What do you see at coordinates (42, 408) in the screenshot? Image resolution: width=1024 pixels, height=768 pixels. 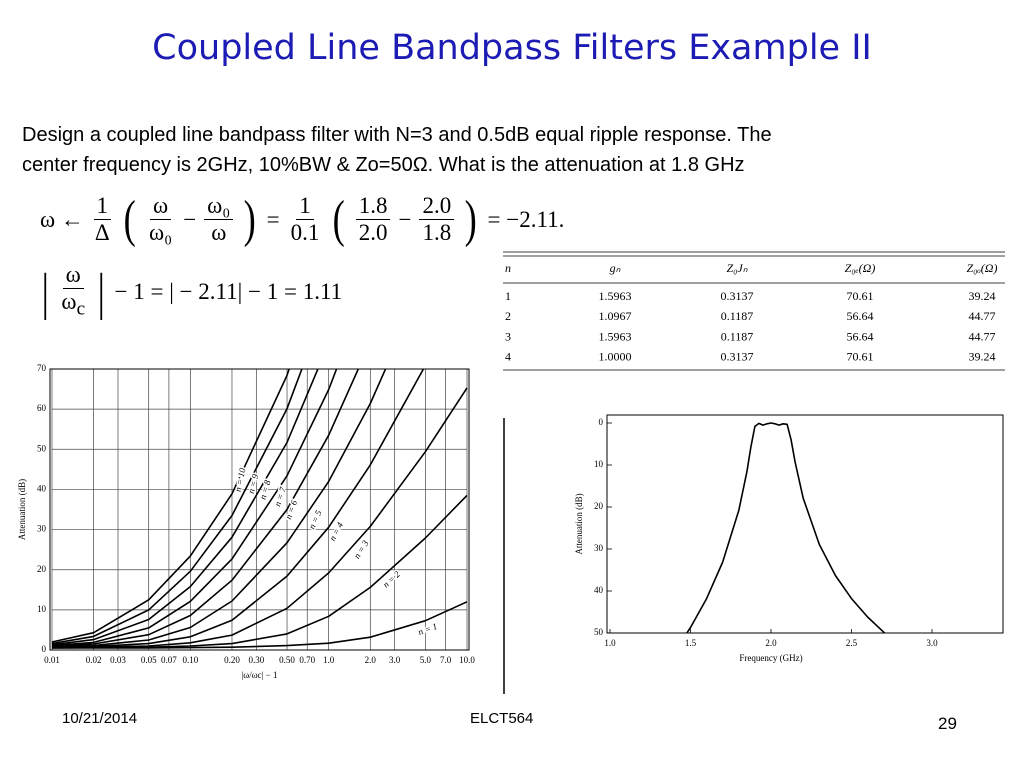 I see `y-tick-label: 60` at bounding box center [42, 408].